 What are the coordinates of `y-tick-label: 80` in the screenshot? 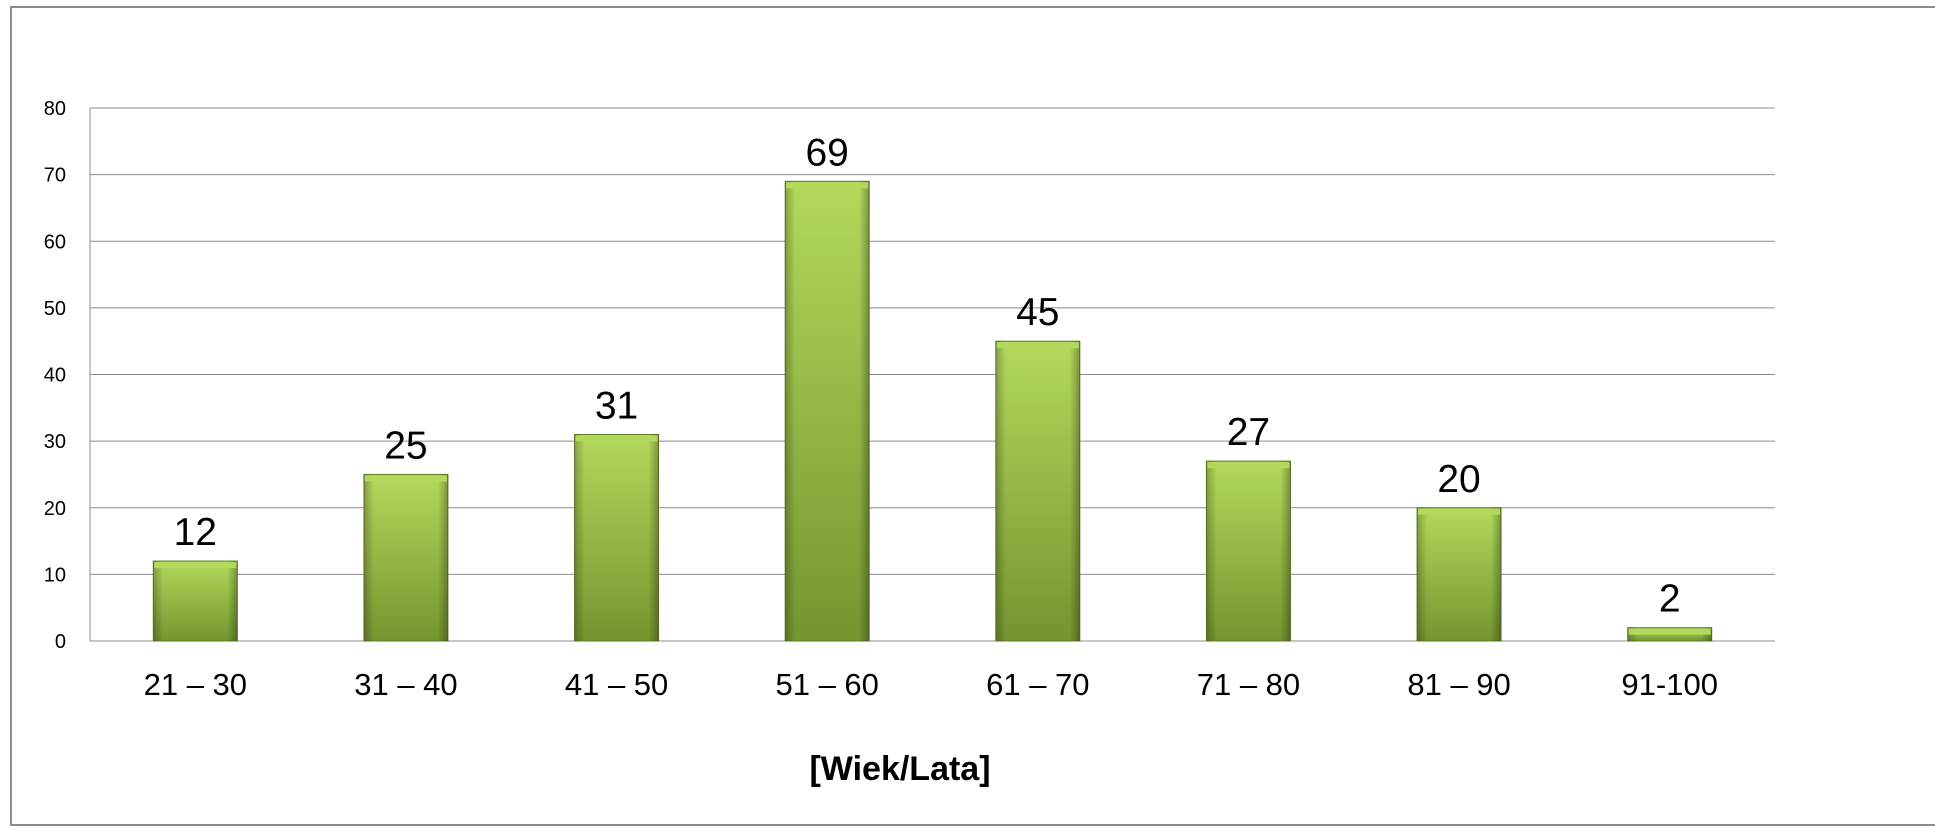 It's located at (55, 109).